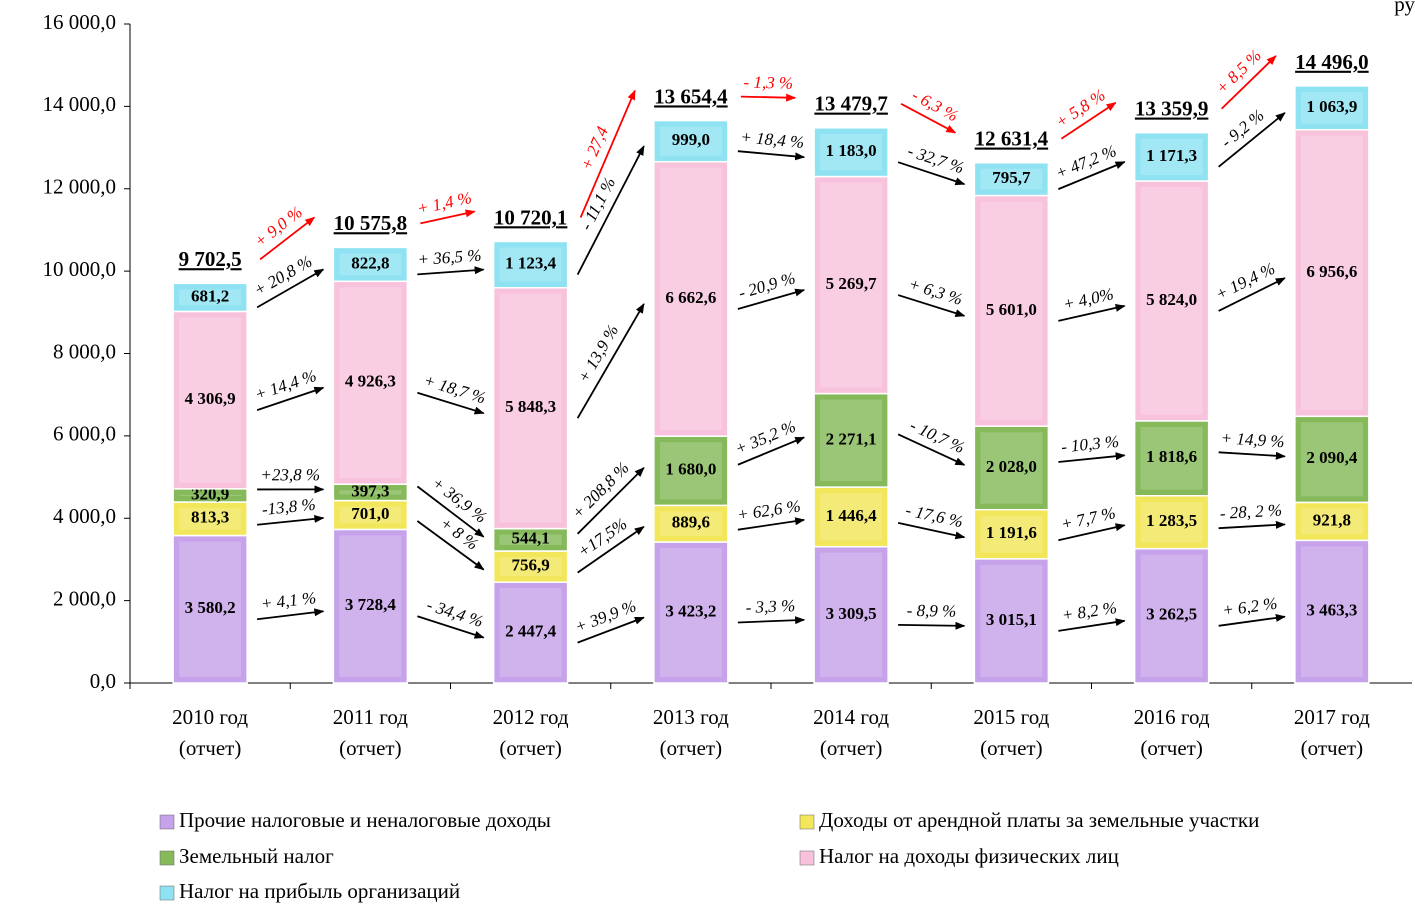 The height and width of the screenshot is (916, 1415). Describe the element at coordinates (595, 148) in the screenshot. I see `growth-label: + 27,4` at that location.